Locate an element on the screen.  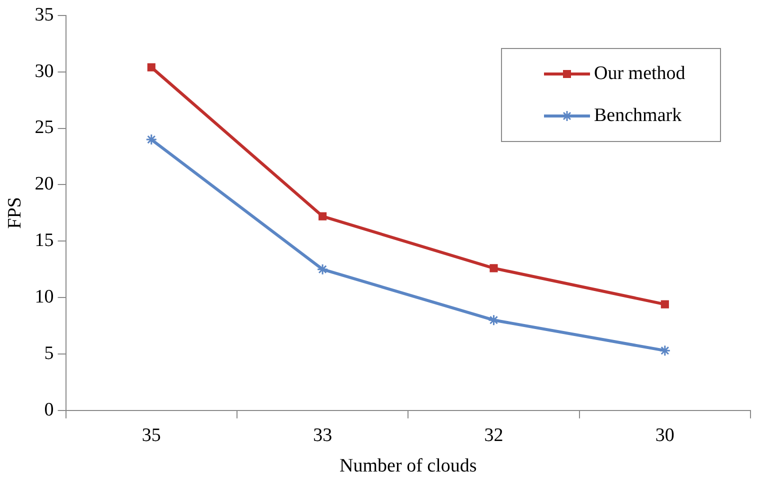
y-tick-label: 25 is located at coordinates (44, 127).